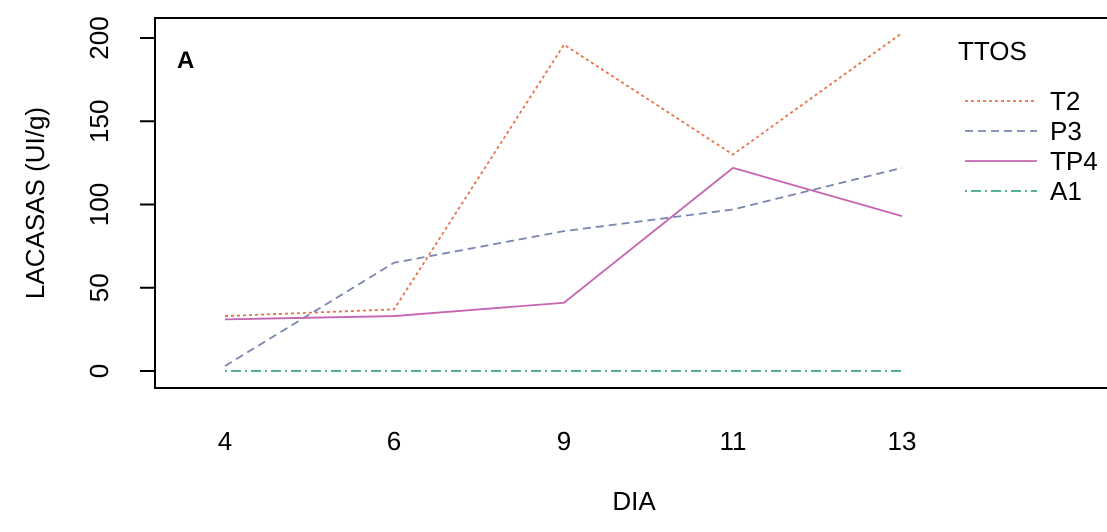  Describe the element at coordinates (634, 501) in the screenshot. I see `x-axis-title: DIA` at that location.